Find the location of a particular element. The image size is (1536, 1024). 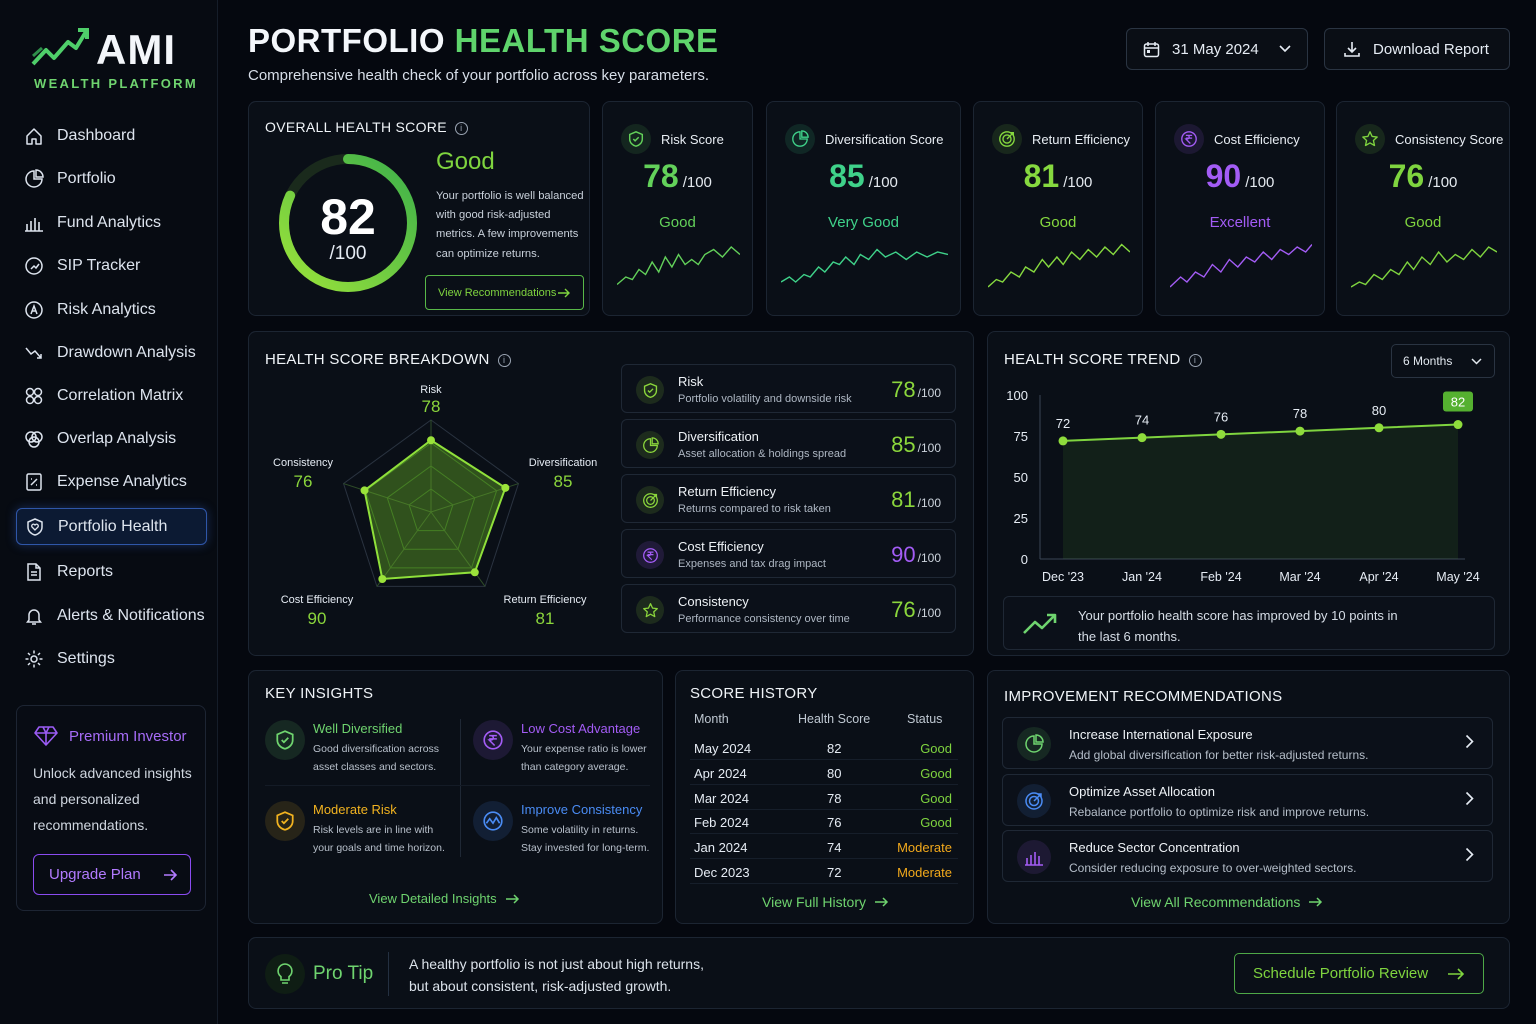

breakdown-row-score: 85/100 is located at coordinates (916, 444).